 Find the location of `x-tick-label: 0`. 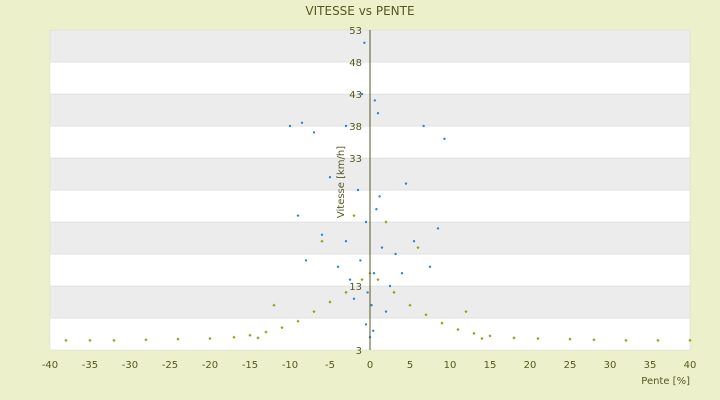

x-tick-label: 0 is located at coordinates (370, 365).